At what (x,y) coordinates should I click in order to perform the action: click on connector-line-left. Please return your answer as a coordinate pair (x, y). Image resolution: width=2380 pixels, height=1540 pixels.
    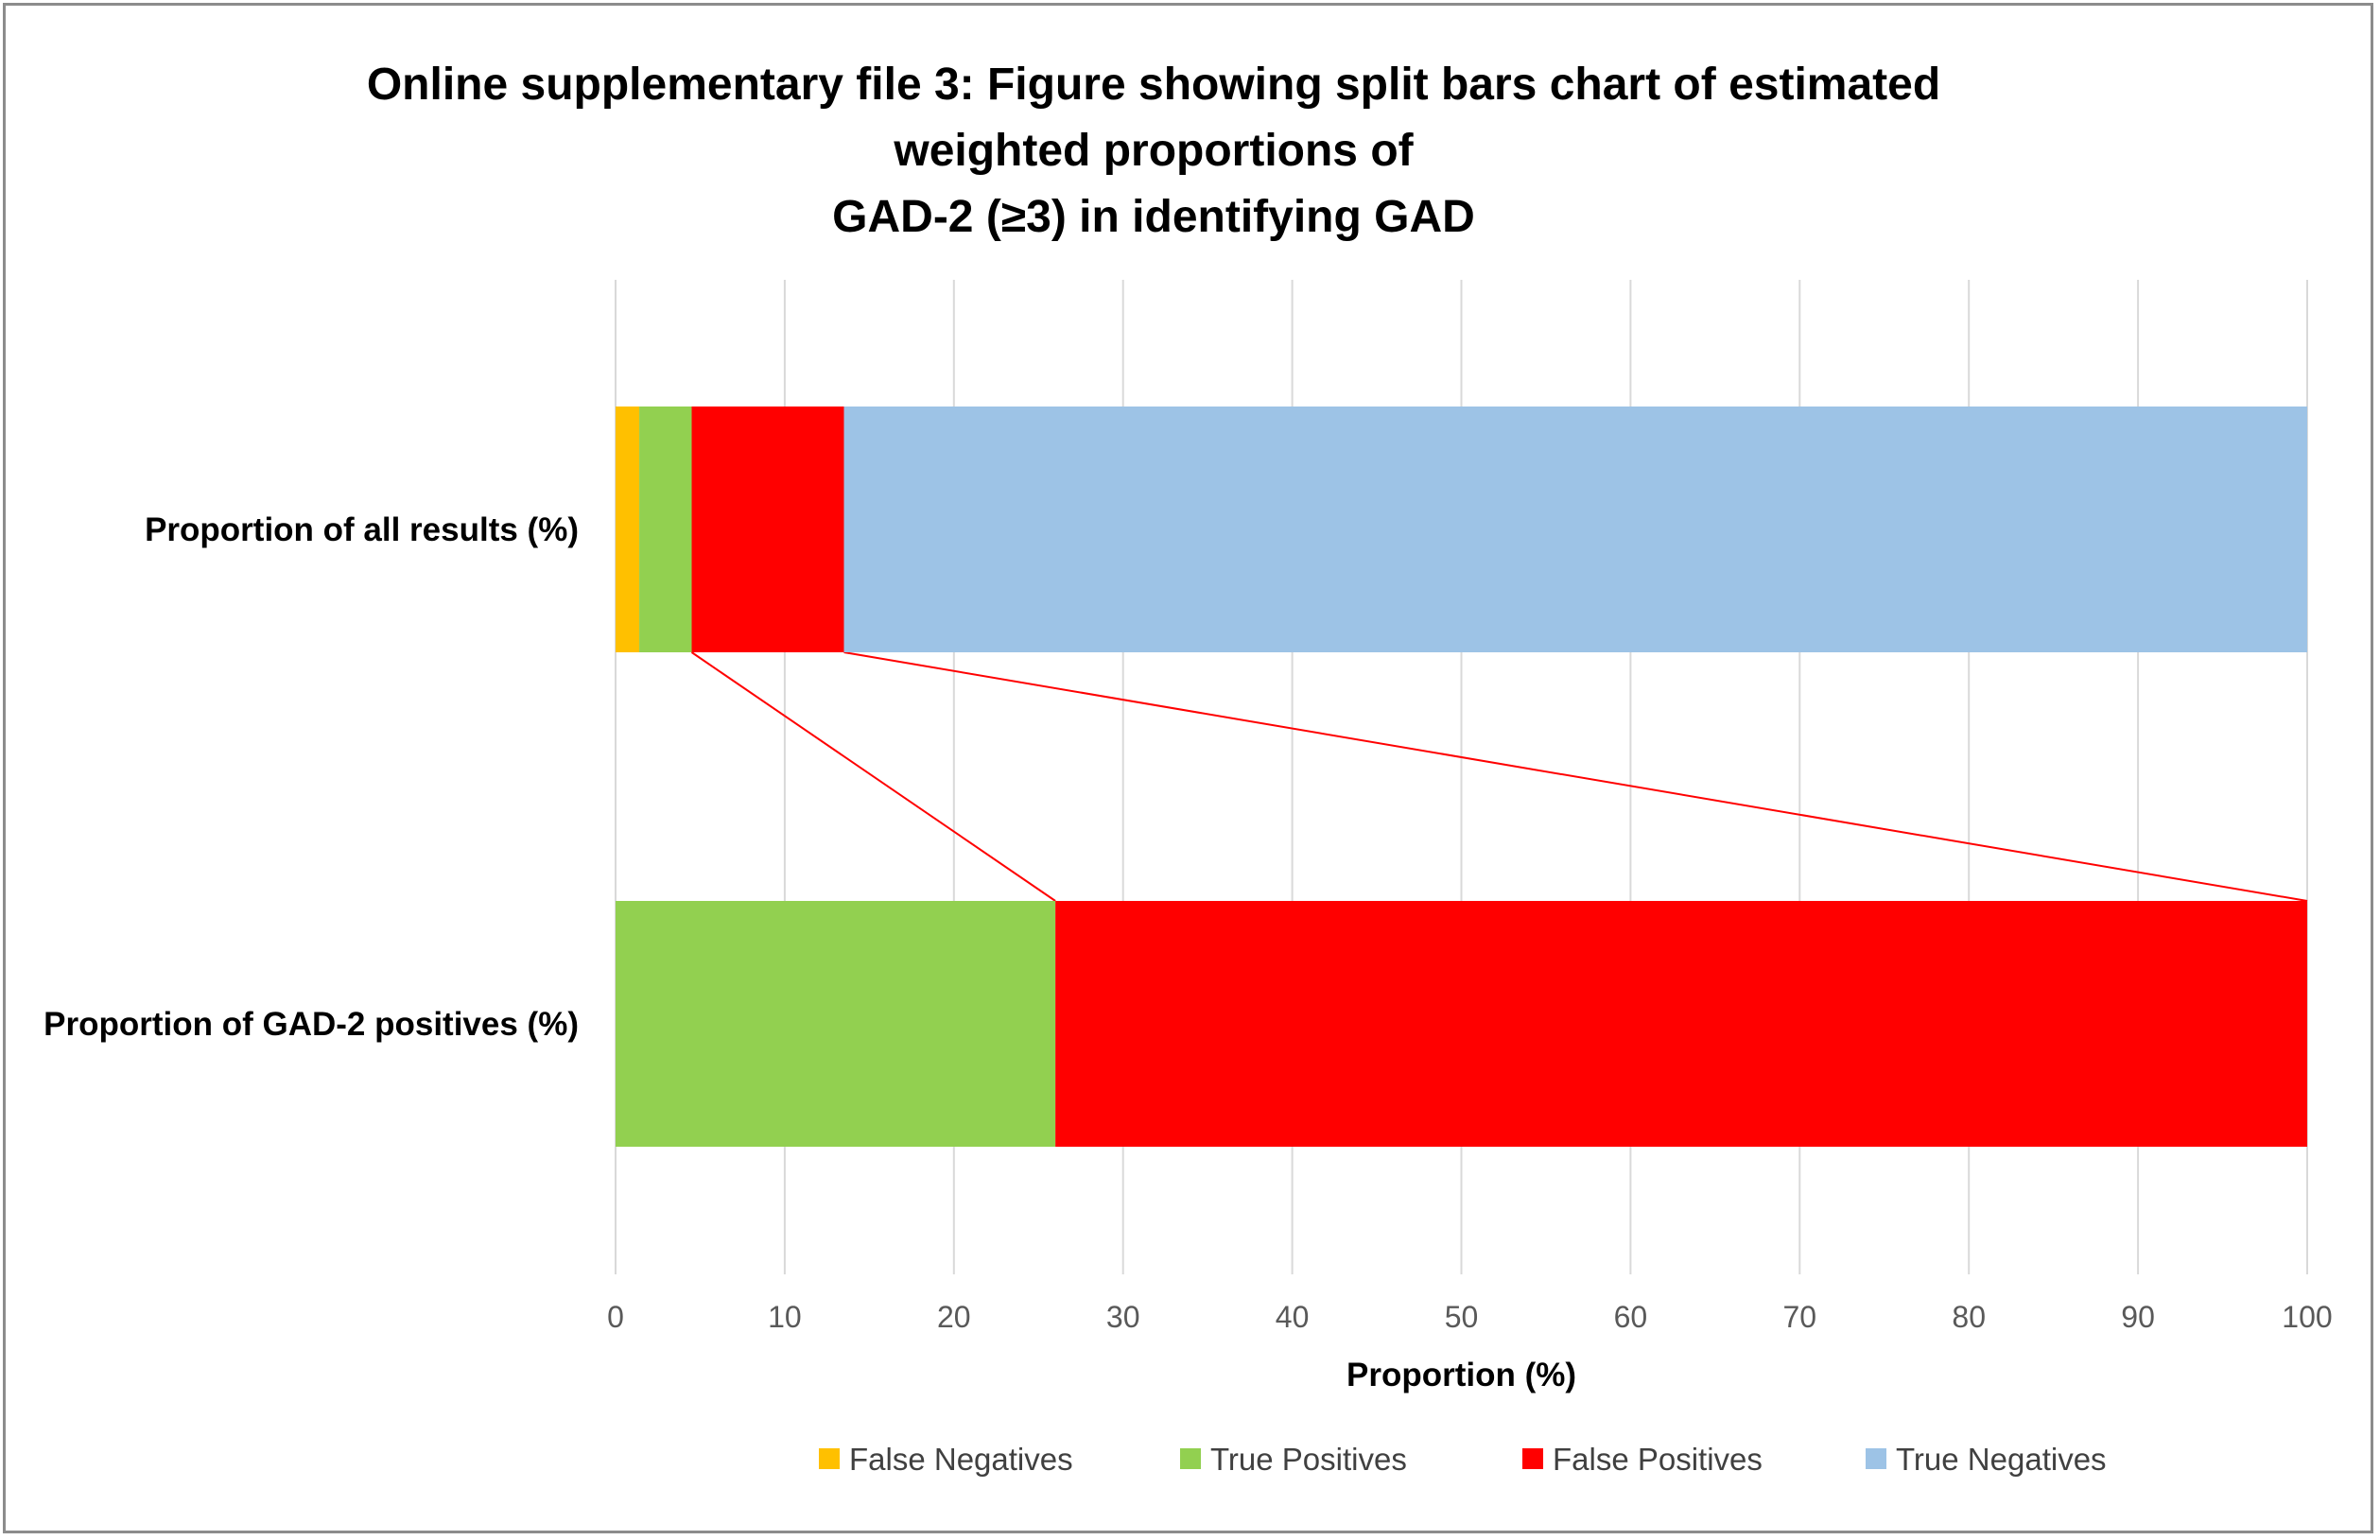
    Looking at the image, I should click on (873, 776).